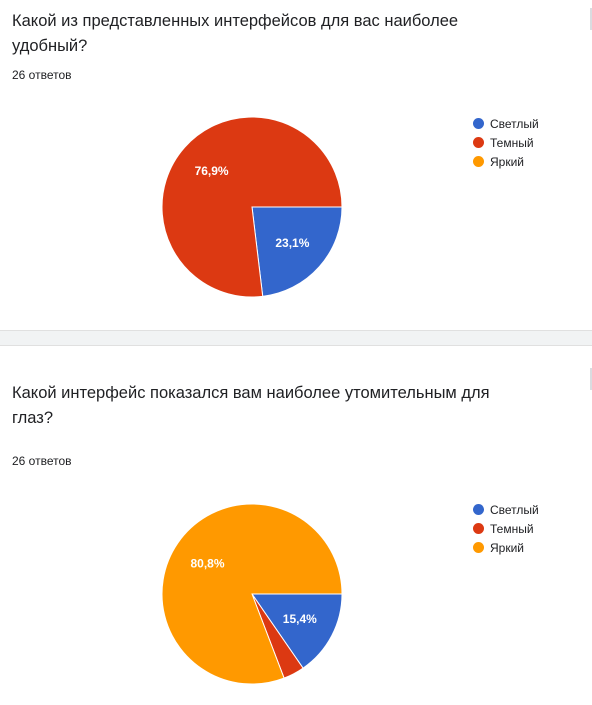 The width and height of the screenshot is (592, 705). I want to click on card-separator, so click(296, 338).